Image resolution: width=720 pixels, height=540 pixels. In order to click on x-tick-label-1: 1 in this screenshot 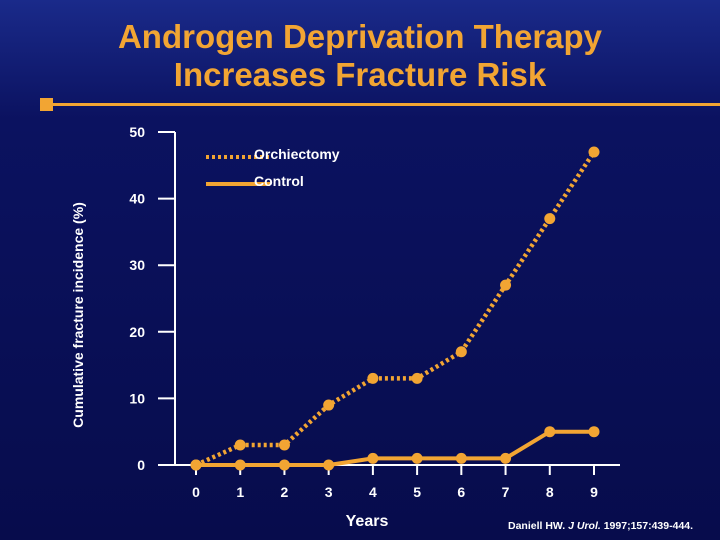, I will do `click(240, 492)`.